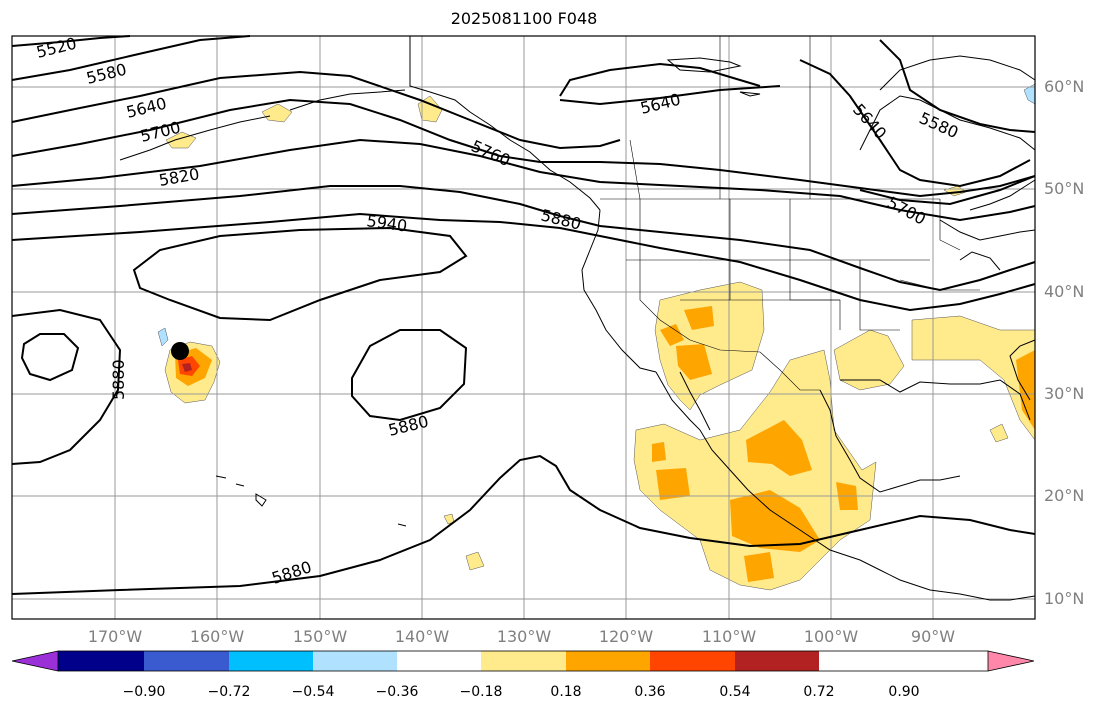  Describe the element at coordinates (187, 367) in the screenshot. I see `shading-storm-max` at that location.